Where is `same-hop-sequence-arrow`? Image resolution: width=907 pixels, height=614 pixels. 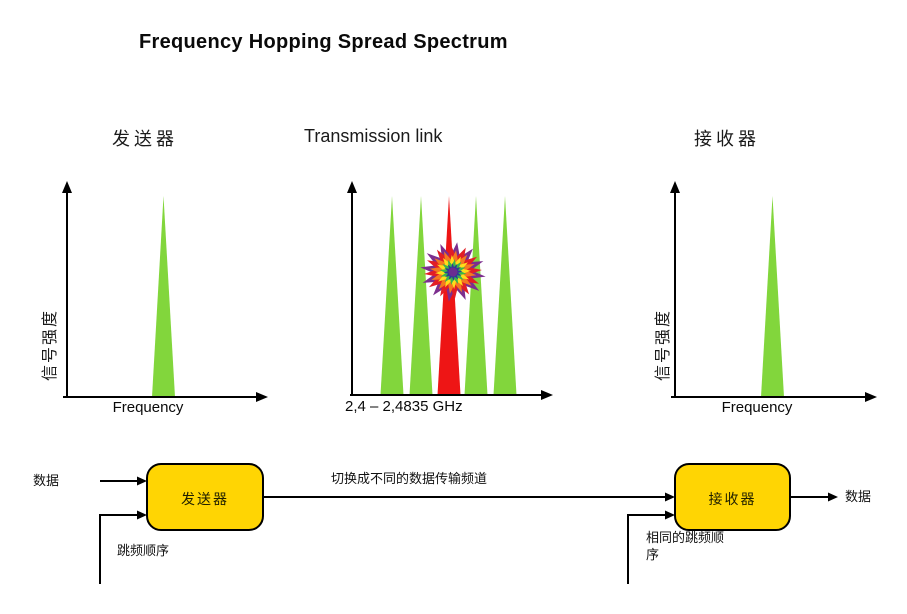
same-hop-sequence-arrow is located at coordinates (646, 549).